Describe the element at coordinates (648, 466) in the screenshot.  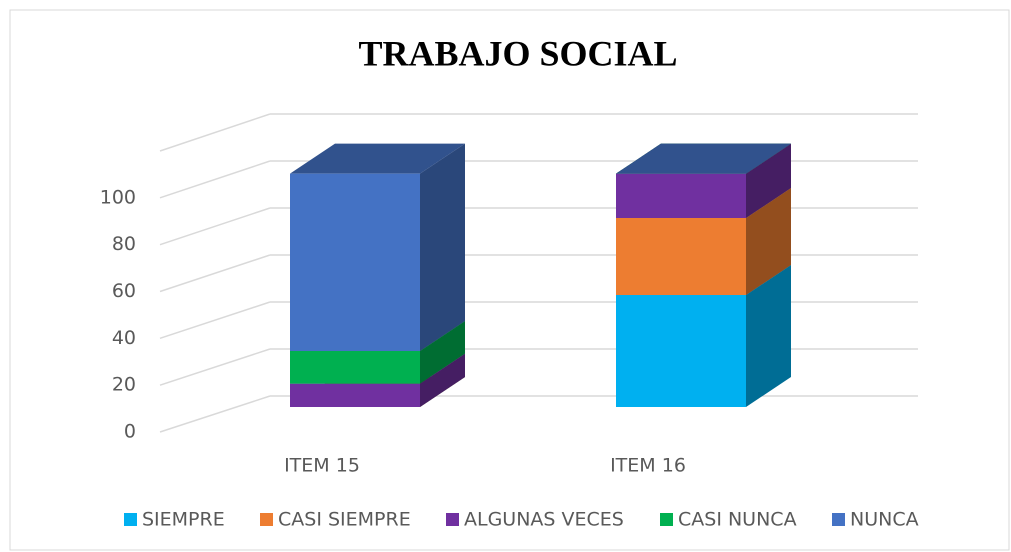
I see `x-tick-label: ITEM 16` at that location.